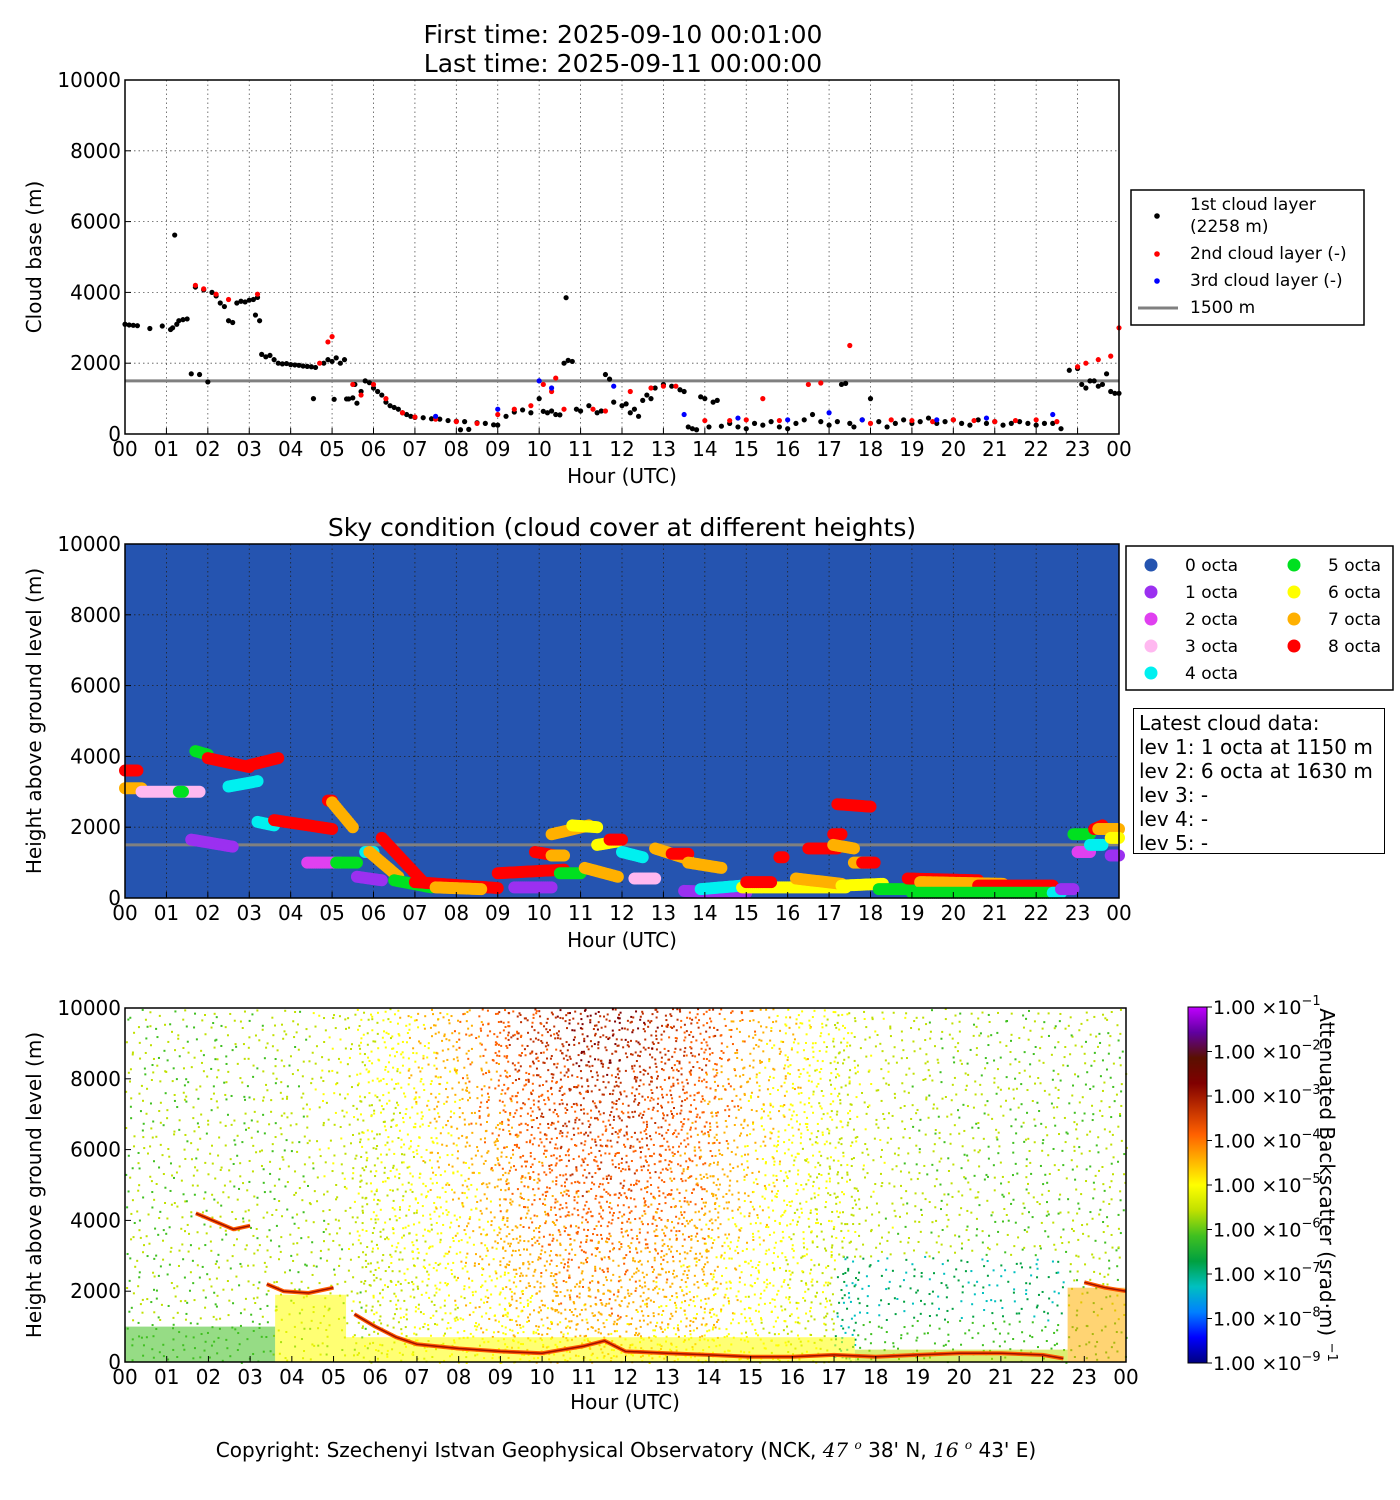 Image resolution: width=1400 pixels, height=1500 pixels. What do you see at coordinates (1354, 620) in the screenshot?
I see `octa-legend-label-7: 7 octa` at bounding box center [1354, 620].